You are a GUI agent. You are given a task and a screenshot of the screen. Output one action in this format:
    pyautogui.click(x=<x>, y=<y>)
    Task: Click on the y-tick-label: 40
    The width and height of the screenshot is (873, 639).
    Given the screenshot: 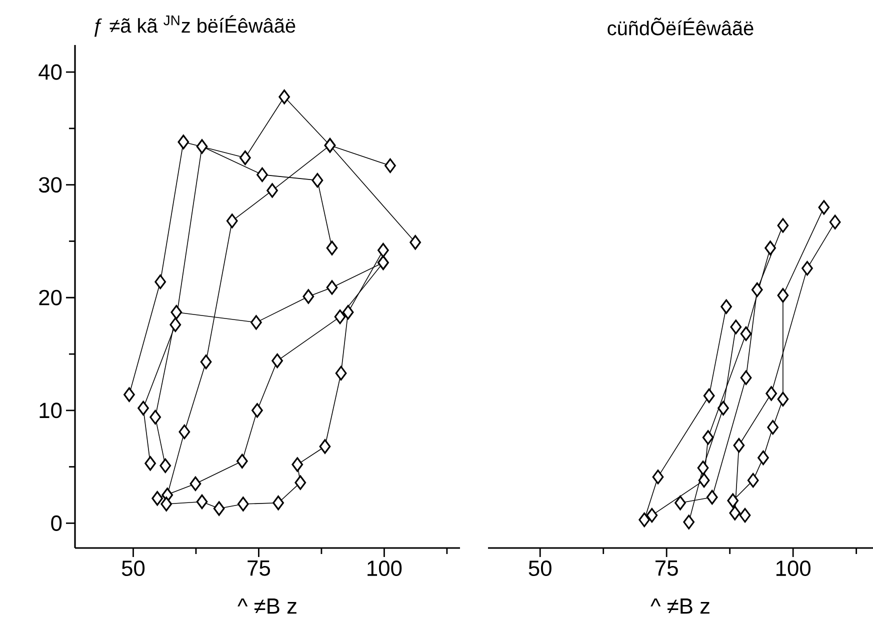 What is the action you would take?
    pyautogui.click(x=50, y=72)
    